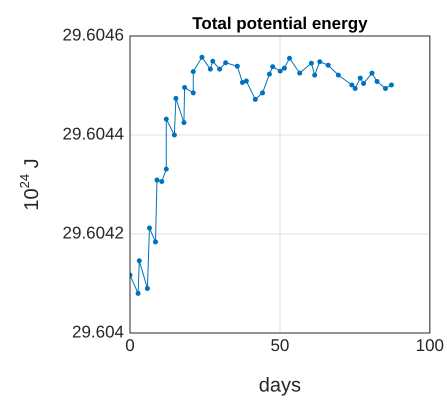 The height and width of the screenshot is (402, 447). Describe the element at coordinates (280, 345) in the screenshot. I see `x-tick-label: 50` at that location.